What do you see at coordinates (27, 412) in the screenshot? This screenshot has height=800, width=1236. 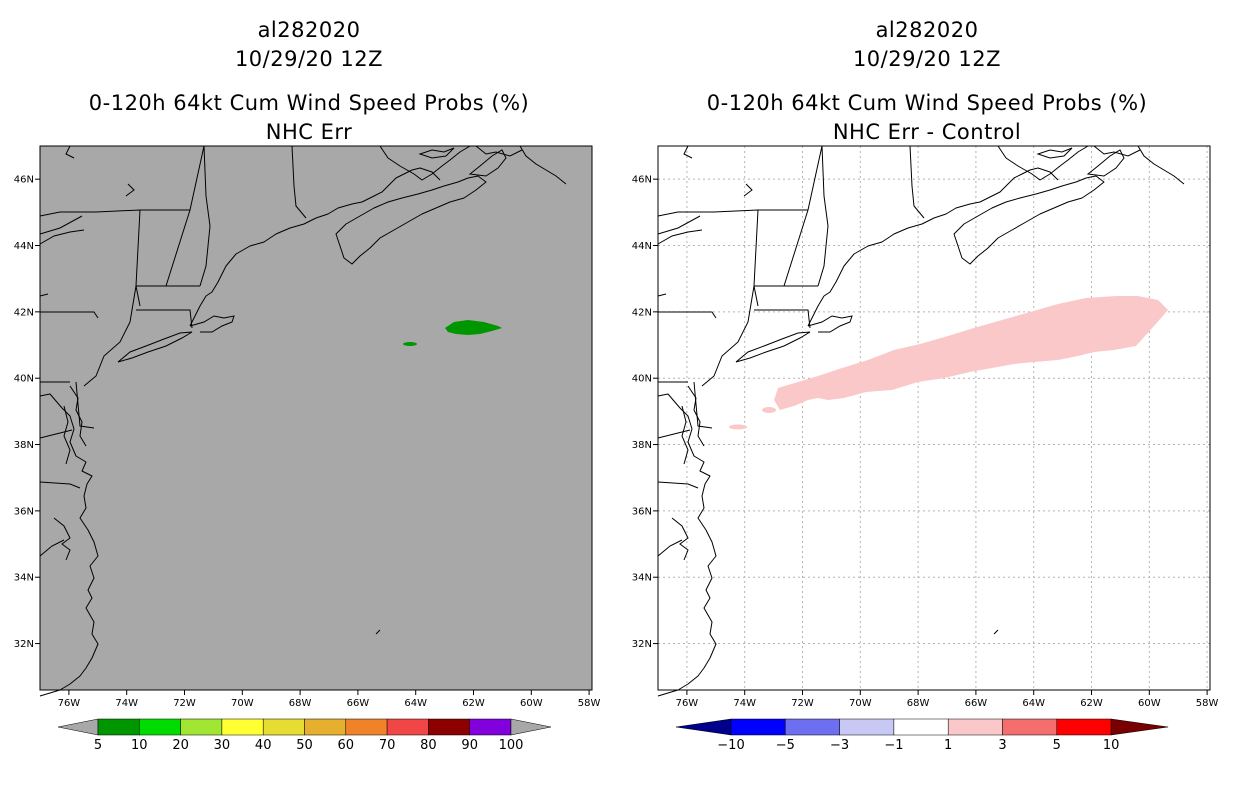 I see `left-lat-axis: 46N 44N 42N 40N 38N 36N 34N 32N` at bounding box center [27, 412].